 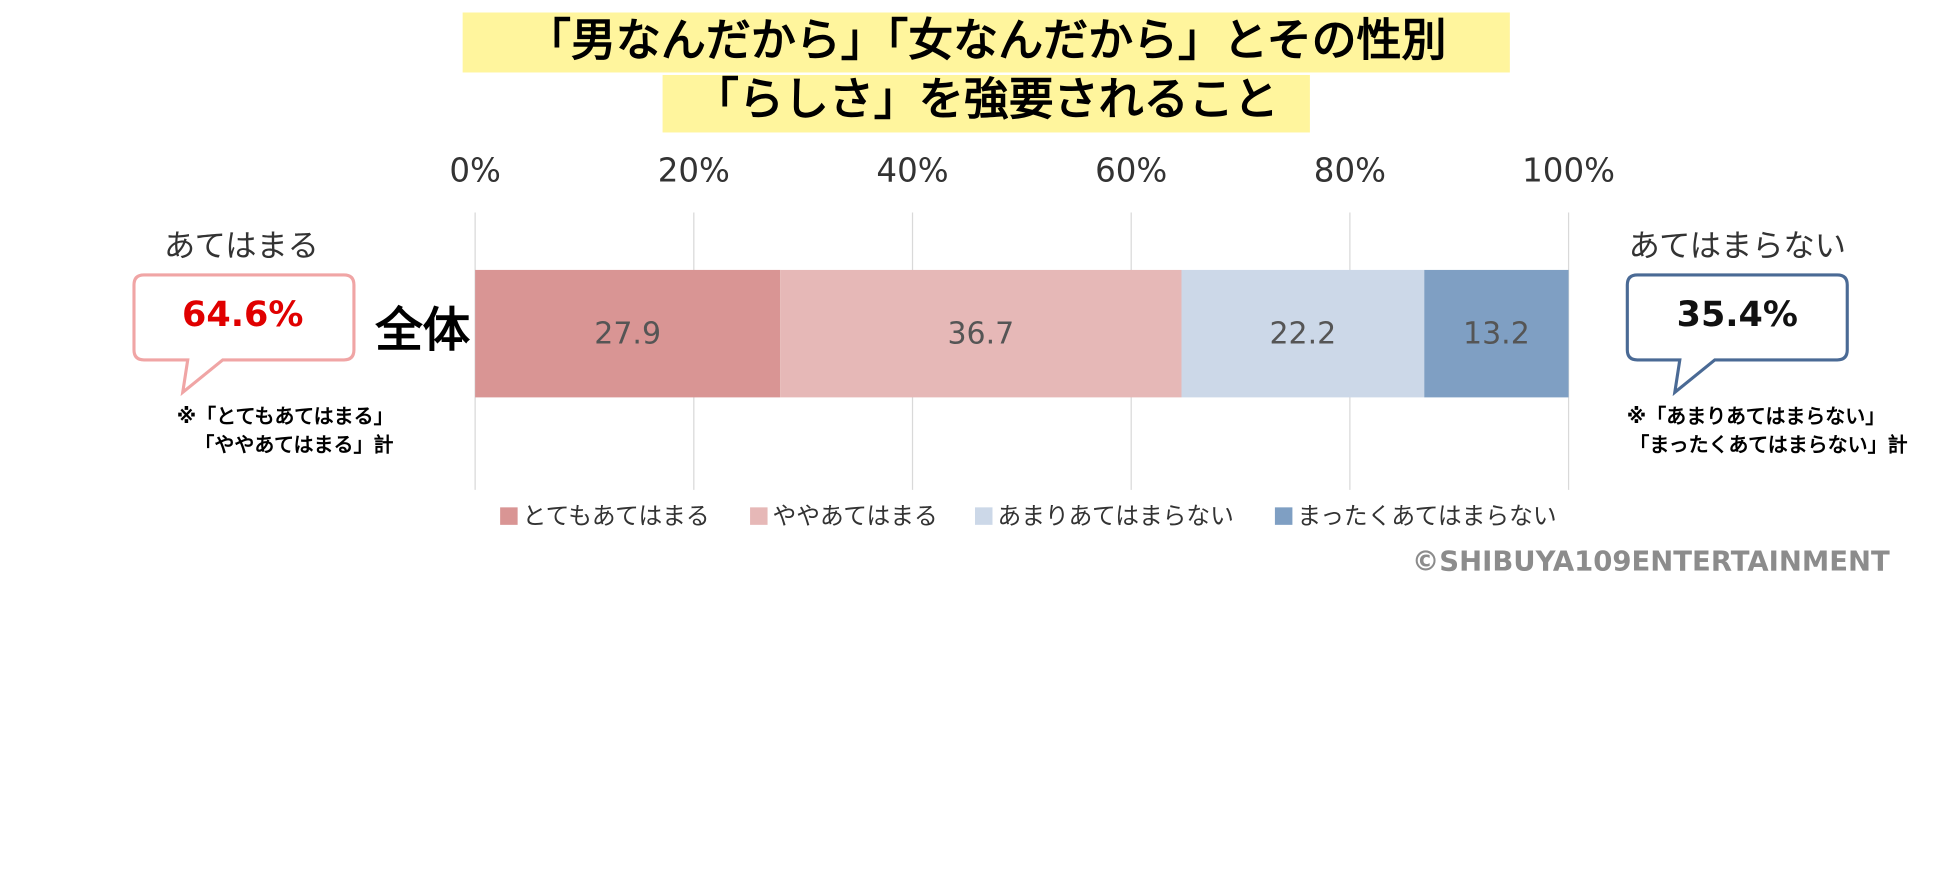 What do you see at coordinates (616, 516) in the screenshot?
I see `legend-label: とてもあてはまる` at bounding box center [616, 516].